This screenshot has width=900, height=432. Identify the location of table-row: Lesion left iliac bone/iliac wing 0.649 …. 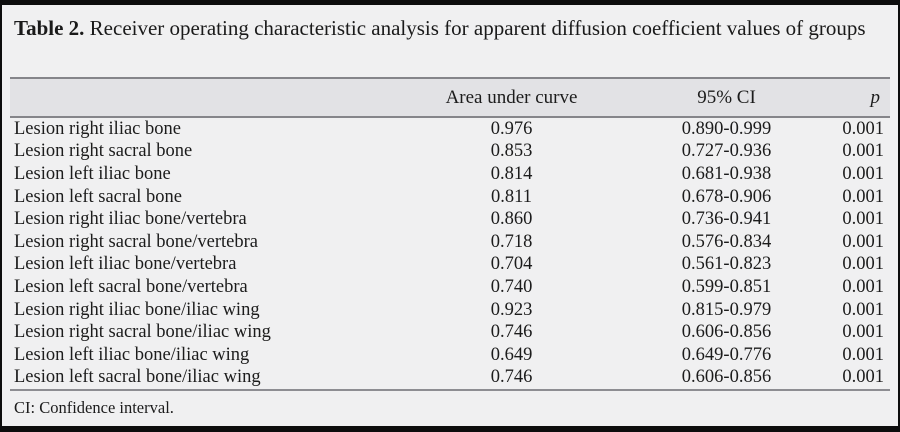
(450, 355).